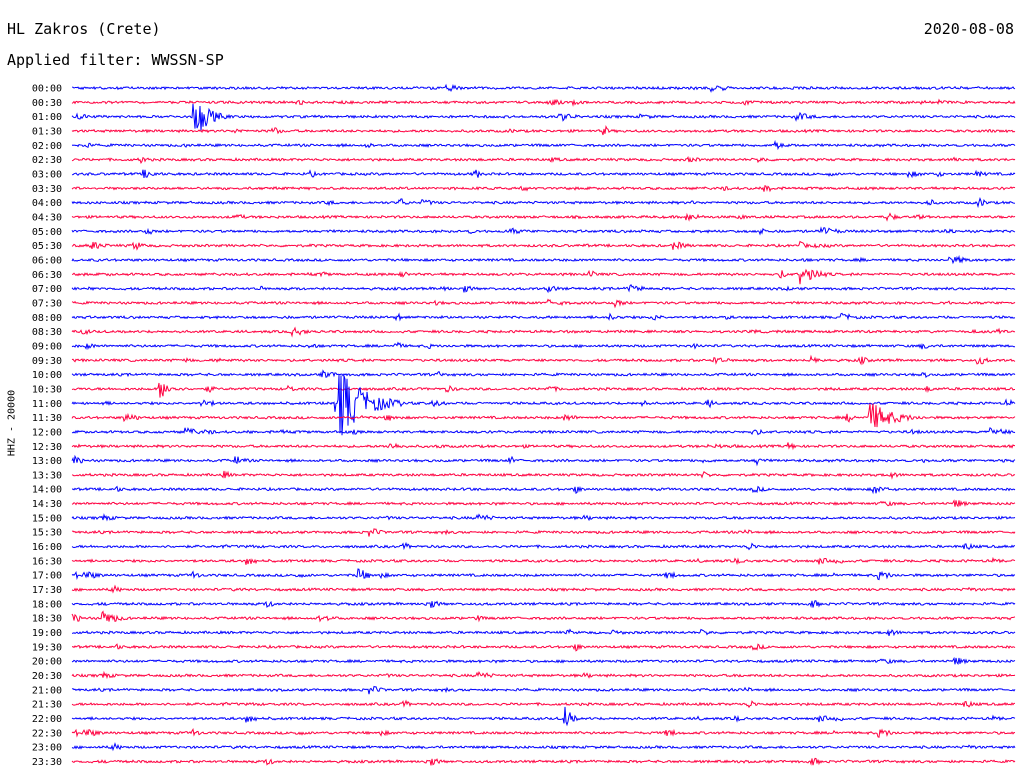  I want to click on row-time-label: 10:30, so click(47, 389).